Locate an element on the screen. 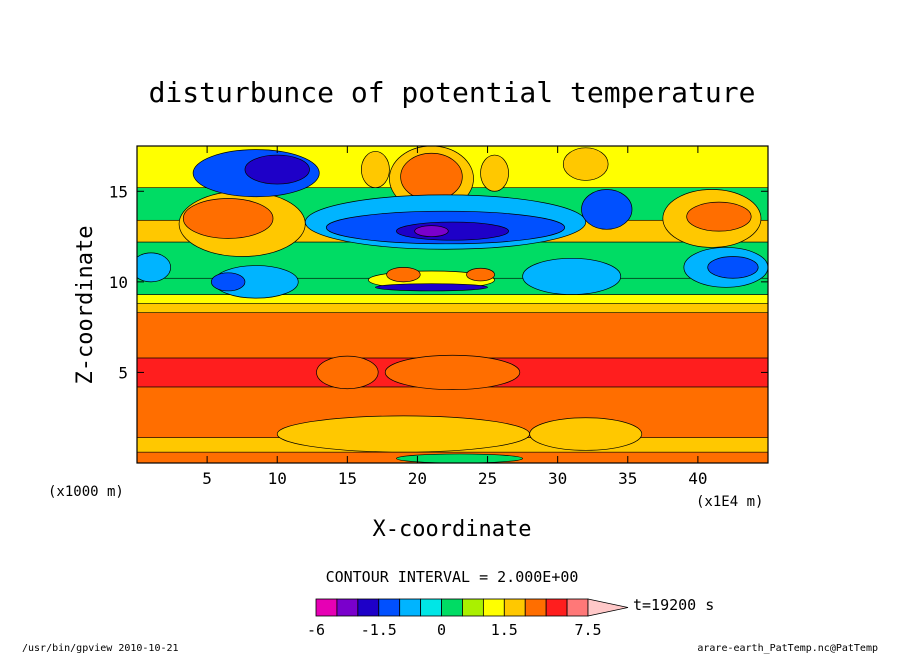  x-tick-label-15: 15 is located at coordinates (347, 478).